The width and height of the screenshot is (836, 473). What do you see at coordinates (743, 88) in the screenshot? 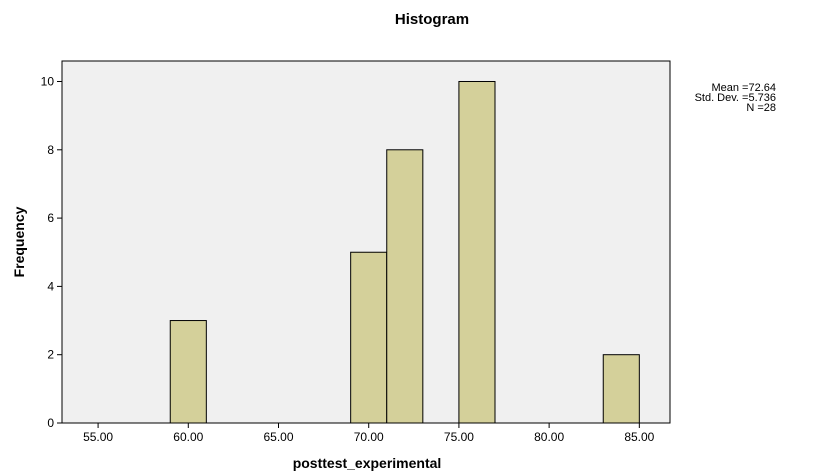
I see `stats-mean: Mean =72.64` at bounding box center [743, 88].